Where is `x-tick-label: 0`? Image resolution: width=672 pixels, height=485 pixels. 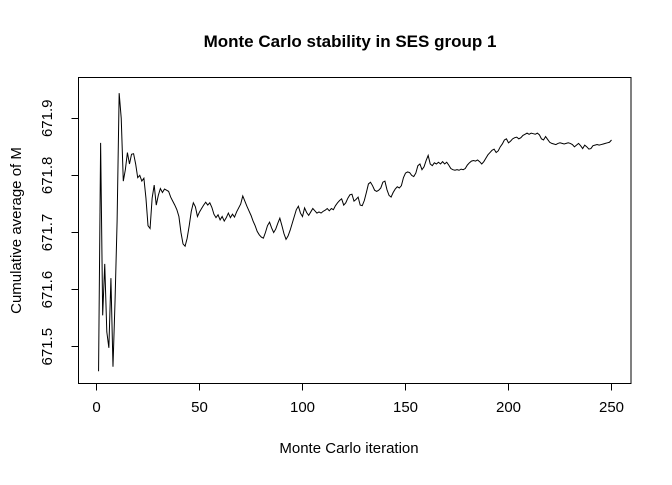 x-tick-label: 0 is located at coordinates (96, 407).